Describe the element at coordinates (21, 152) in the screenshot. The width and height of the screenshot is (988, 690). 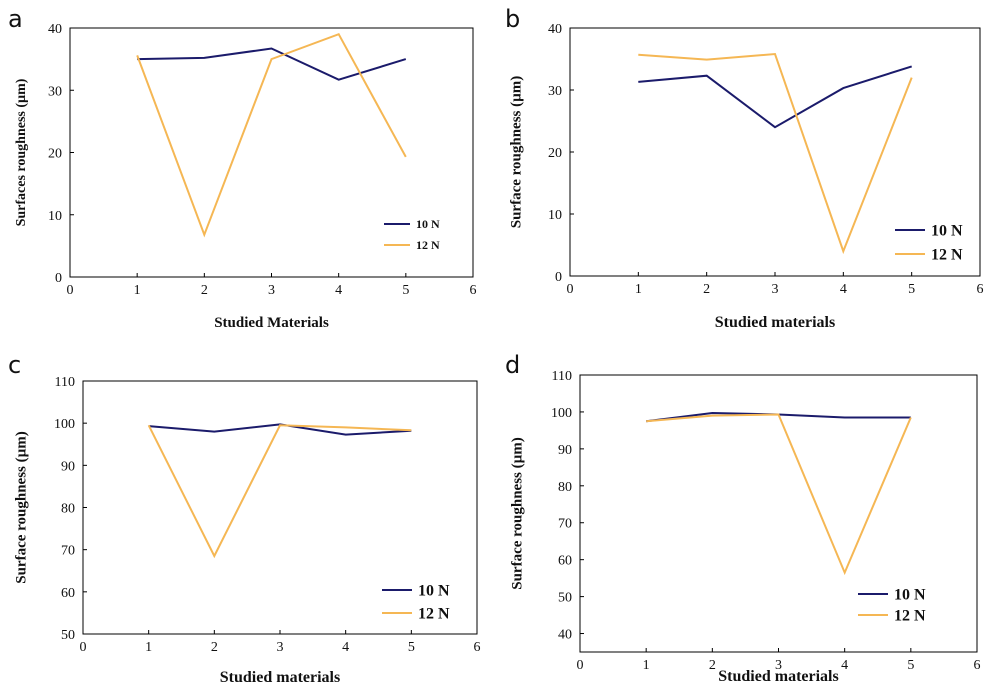
I see `y-axis-label: Surfaces roughness (µm)` at that location.